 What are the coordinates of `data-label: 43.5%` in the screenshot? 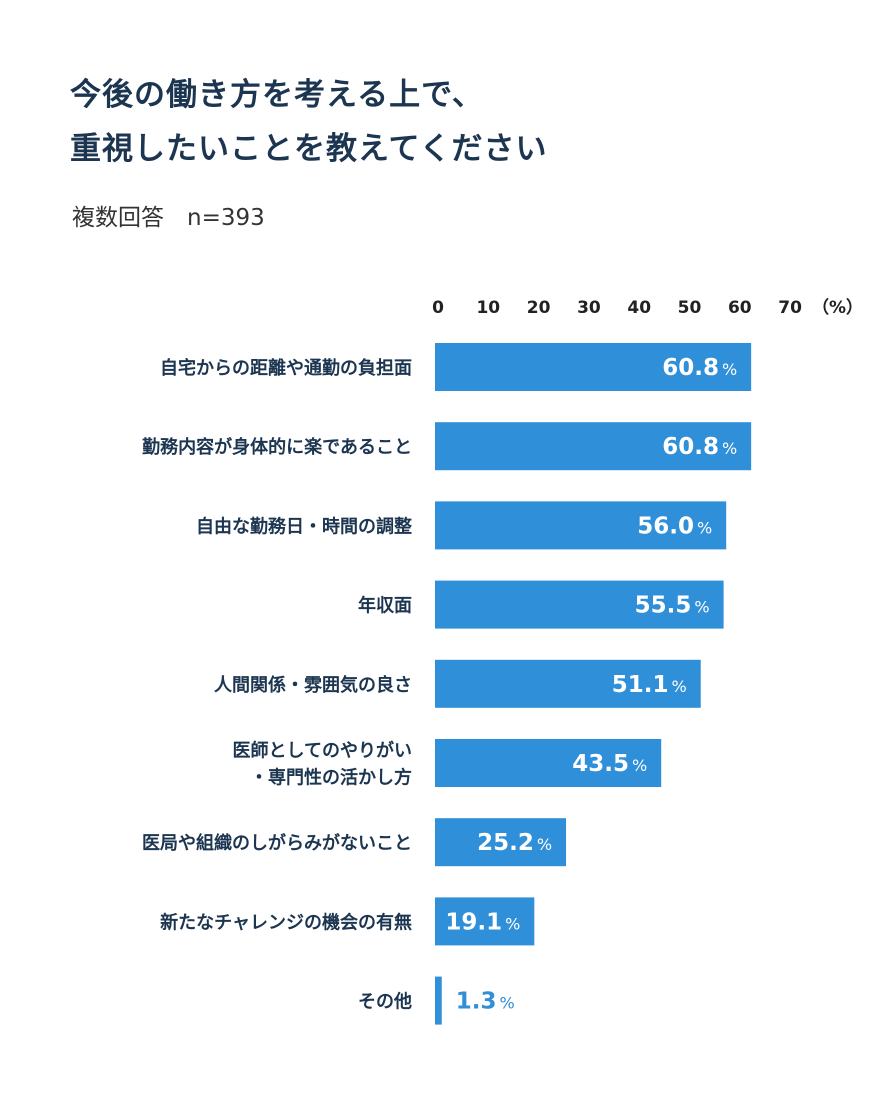 It's located at (609, 764).